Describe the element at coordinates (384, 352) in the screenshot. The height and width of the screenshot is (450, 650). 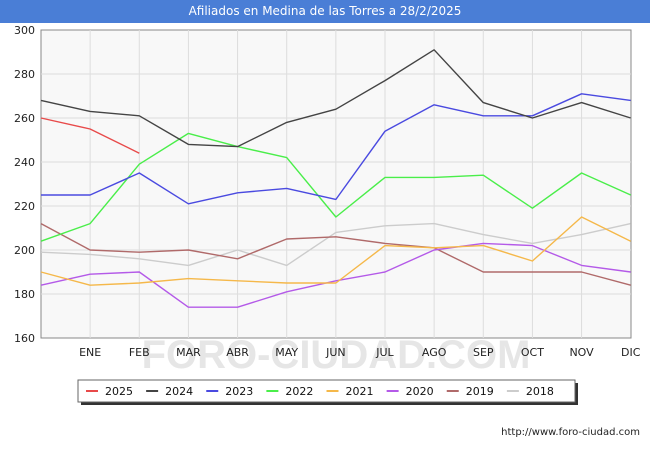
I see `x-tick-label: JUL` at that location.